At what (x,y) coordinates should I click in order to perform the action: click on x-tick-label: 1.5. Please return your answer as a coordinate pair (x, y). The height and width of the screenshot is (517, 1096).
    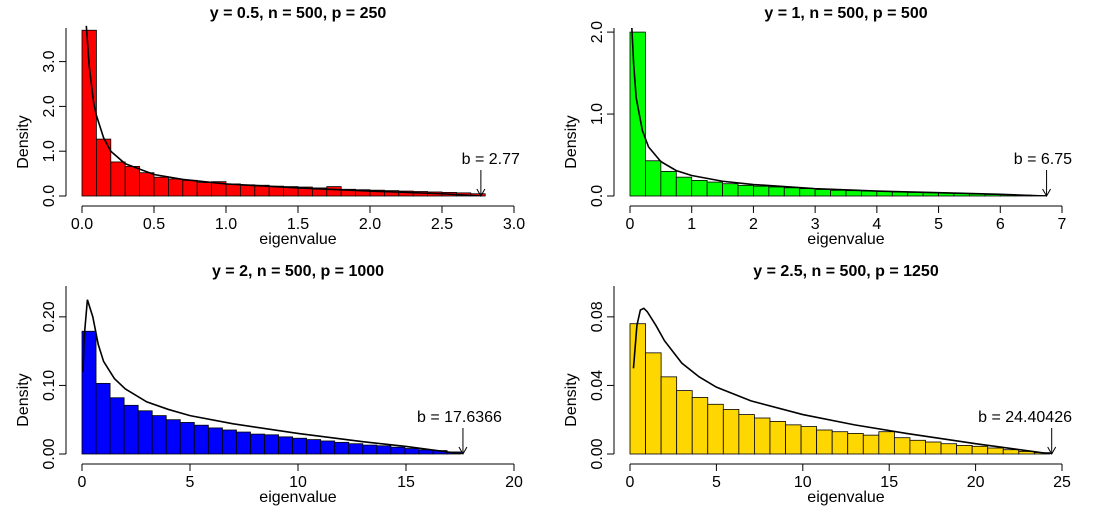
    Looking at the image, I should click on (298, 224).